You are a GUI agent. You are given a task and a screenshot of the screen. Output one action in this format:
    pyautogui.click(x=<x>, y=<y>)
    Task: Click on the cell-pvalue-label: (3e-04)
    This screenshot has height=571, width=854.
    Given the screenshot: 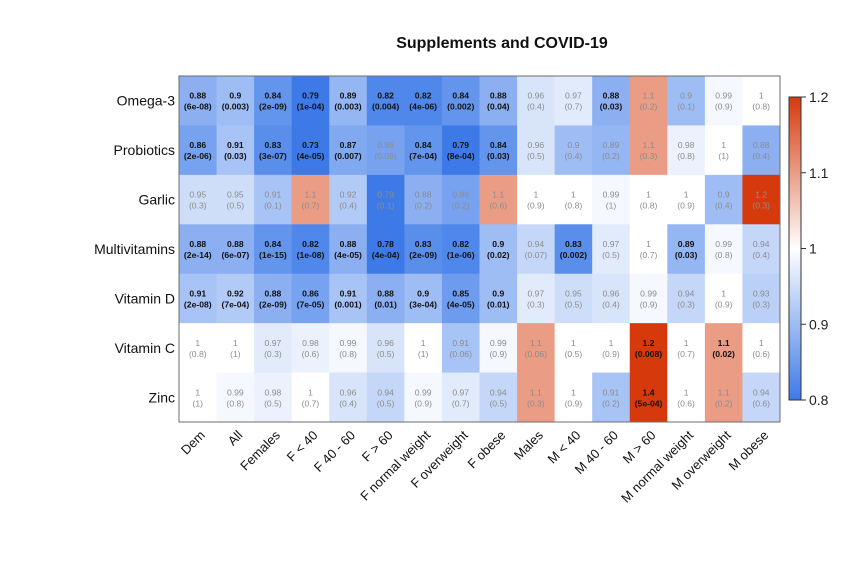 What is the action you would take?
    pyautogui.click(x=423, y=304)
    